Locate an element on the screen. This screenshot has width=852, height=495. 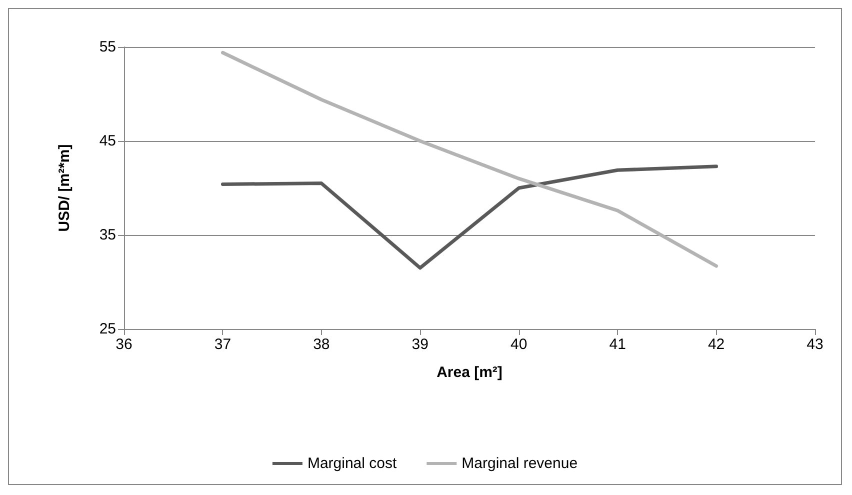
x-tick-label: 42 is located at coordinates (716, 344).